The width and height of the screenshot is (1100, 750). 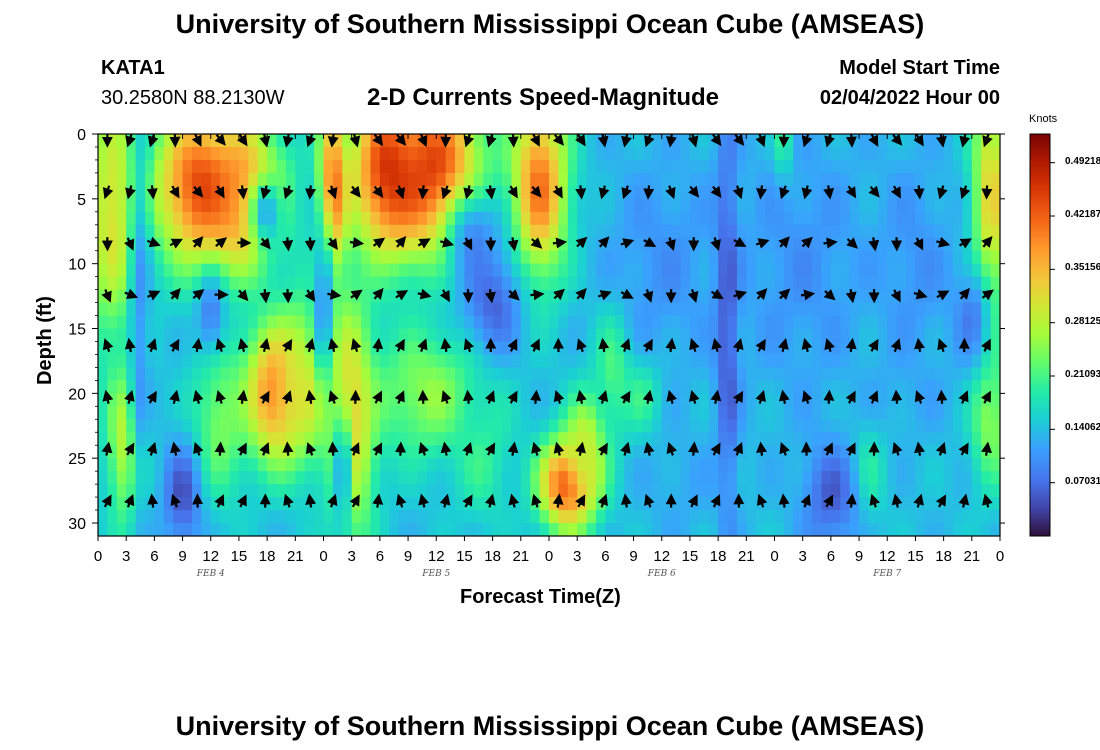 What do you see at coordinates (1052, 323) in the screenshot?
I see `colorbar-ticks` at bounding box center [1052, 323].